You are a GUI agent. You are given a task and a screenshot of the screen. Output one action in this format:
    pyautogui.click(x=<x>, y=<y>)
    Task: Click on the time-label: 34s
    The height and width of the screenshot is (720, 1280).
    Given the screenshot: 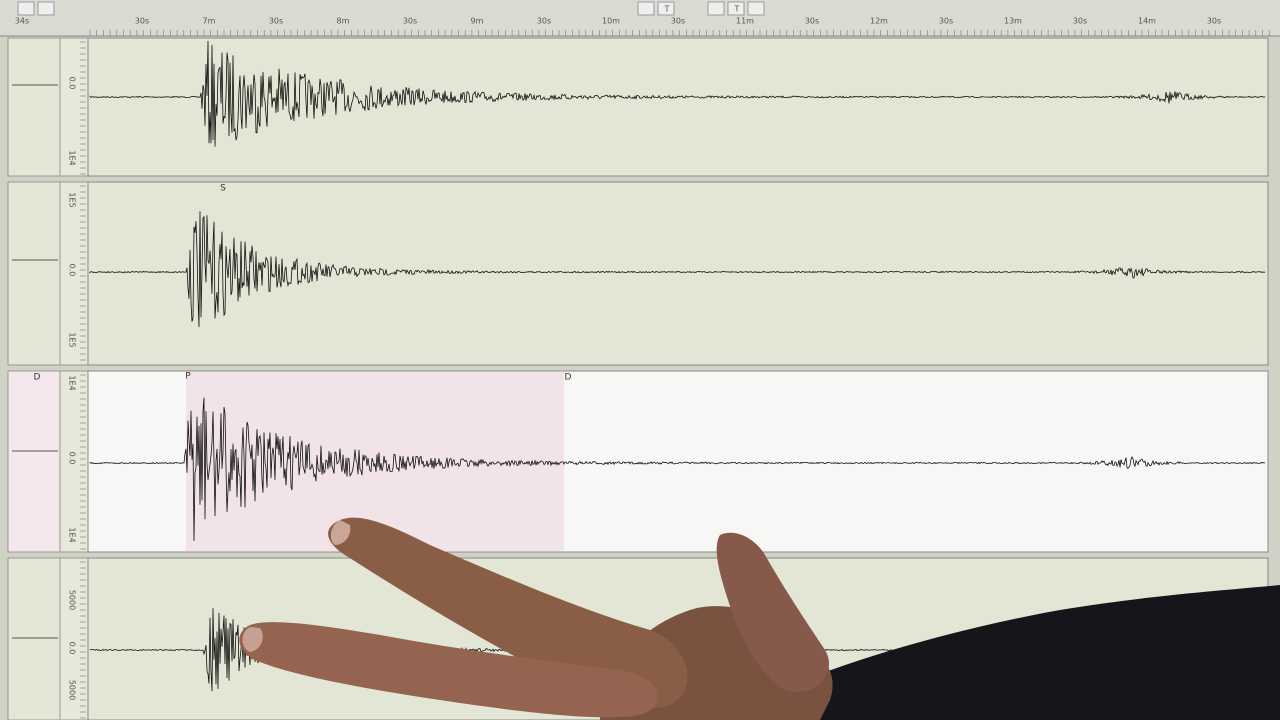 What is the action you would take?
    pyautogui.click(x=22, y=21)
    